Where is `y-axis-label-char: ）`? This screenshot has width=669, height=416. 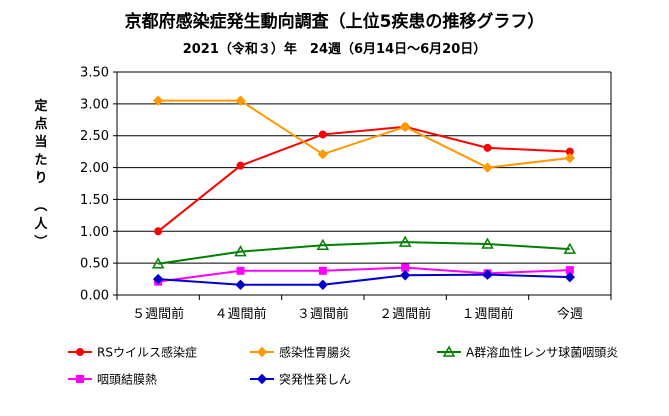 y-axis-label-char: ） is located at coordinates (40, 240).